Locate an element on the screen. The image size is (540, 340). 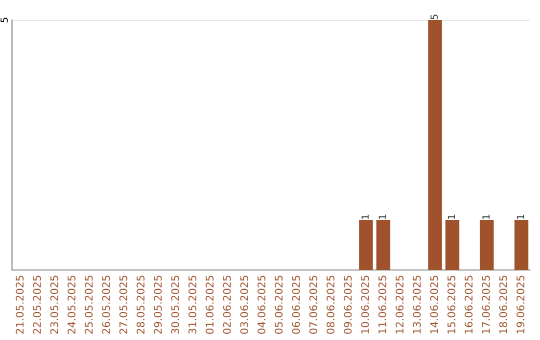
x-tick-label: 19.06.2025 is located at coordinates (520, 305).